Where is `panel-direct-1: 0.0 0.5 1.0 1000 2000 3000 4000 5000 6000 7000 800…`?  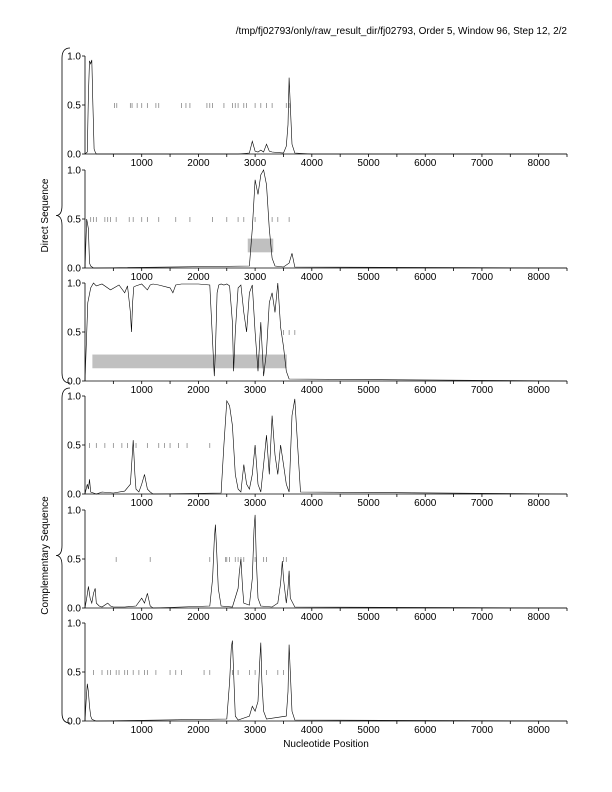 panel-direct-1: 0.0 0.5 1.0 1000 2000 3000 4000 5000 6000 7000 800… is located at coordinates (317, 110).